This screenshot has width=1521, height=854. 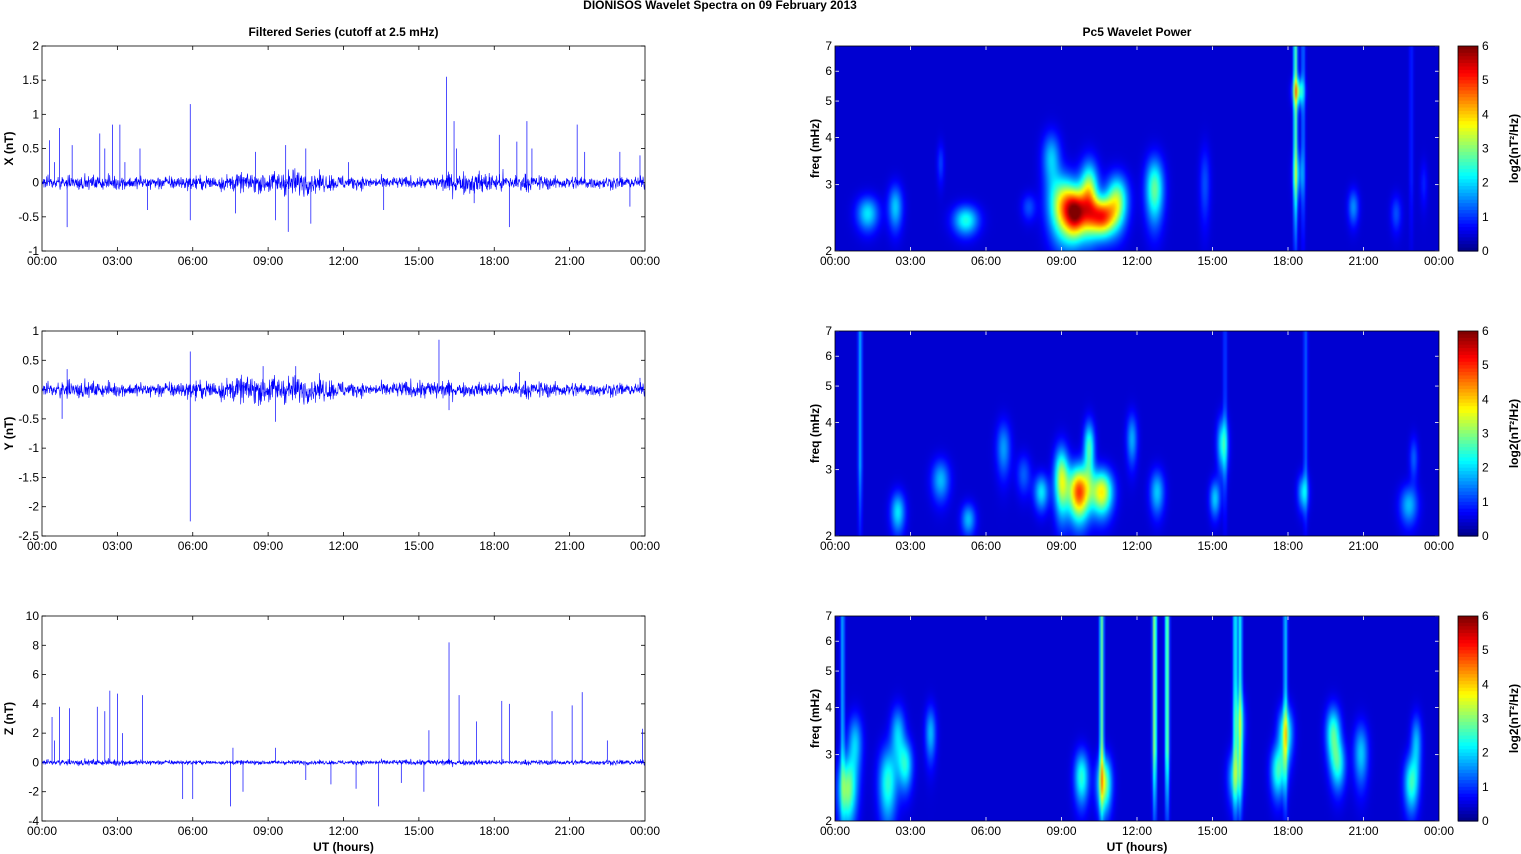 I want to click on x-tick-label: 03:00, so click(x=117, y=546).